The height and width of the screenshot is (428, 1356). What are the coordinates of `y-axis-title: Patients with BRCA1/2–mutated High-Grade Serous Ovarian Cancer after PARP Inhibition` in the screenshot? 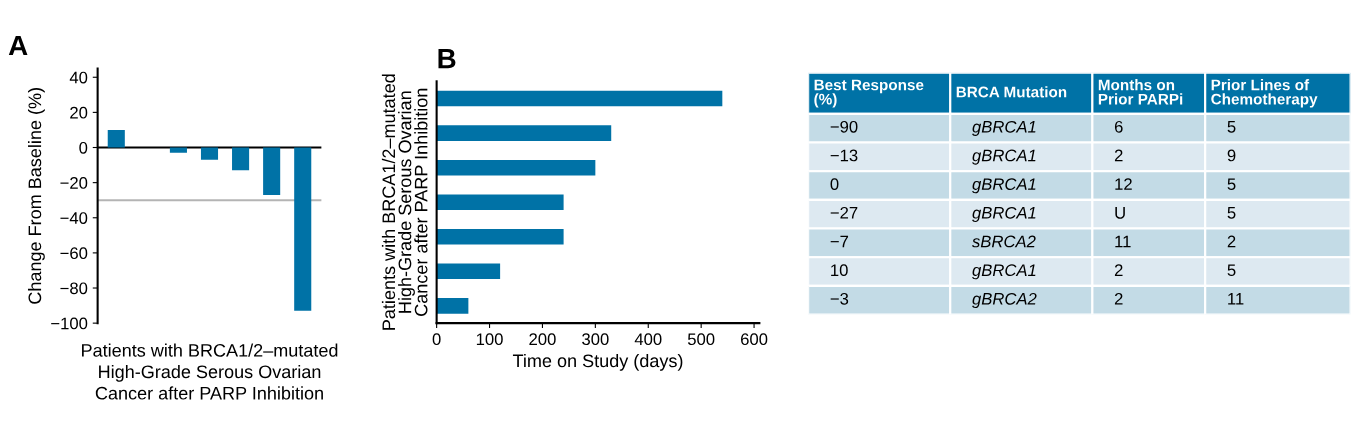 It's located at (404, 202).